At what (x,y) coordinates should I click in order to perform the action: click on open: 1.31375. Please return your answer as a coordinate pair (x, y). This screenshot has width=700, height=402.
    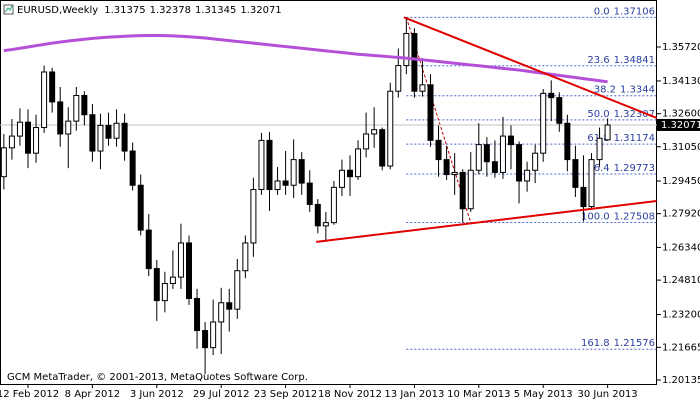
    Looking at the image, I should click on (124, 10).